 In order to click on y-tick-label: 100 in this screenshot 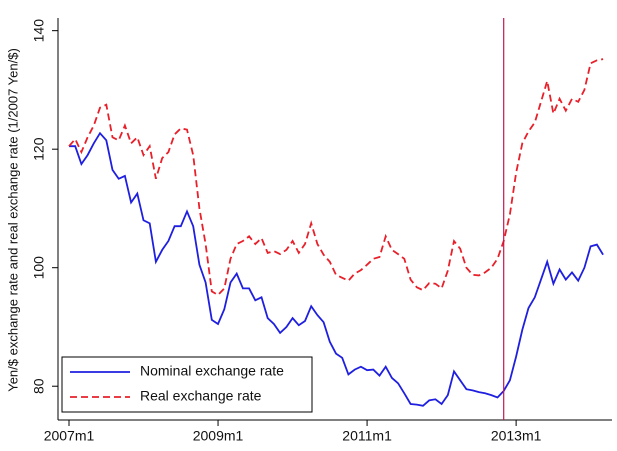, I will do `click(39, 268)`.